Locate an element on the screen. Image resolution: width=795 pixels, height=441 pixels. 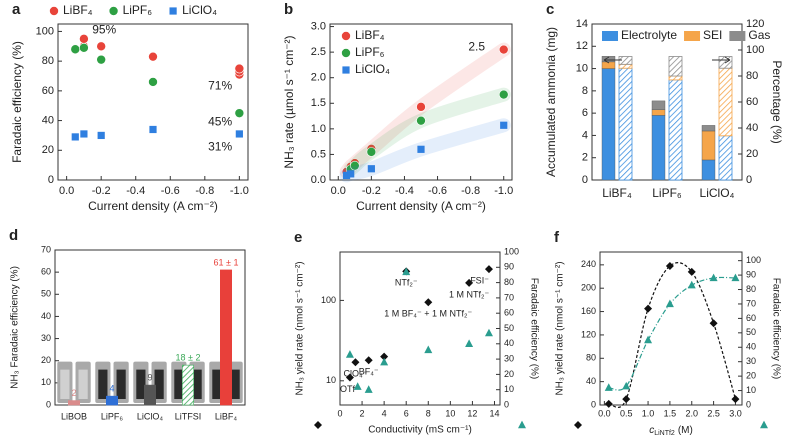
x-tick-label: 3.0 is located at coordinates (735, 413).